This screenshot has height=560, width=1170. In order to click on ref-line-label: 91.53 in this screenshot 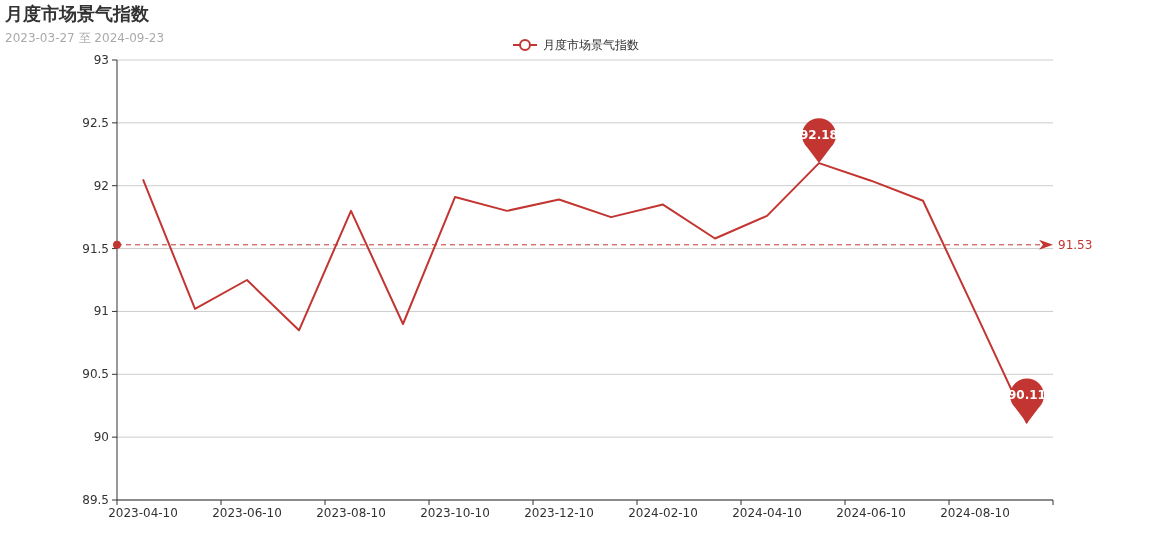, I will do `click(1075, 244)`.